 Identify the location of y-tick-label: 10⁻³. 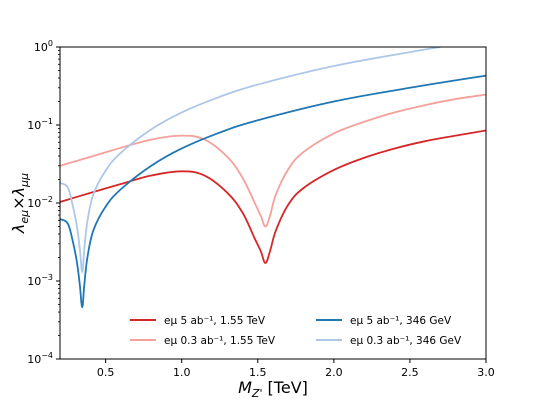
(40, 280).